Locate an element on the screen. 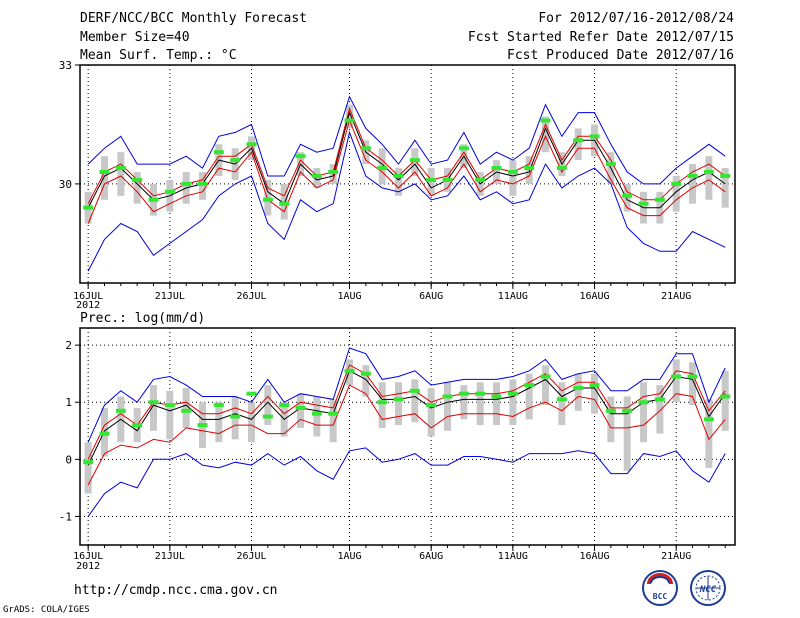  y-tick-label: 2 is located at coordinates (68, 345).